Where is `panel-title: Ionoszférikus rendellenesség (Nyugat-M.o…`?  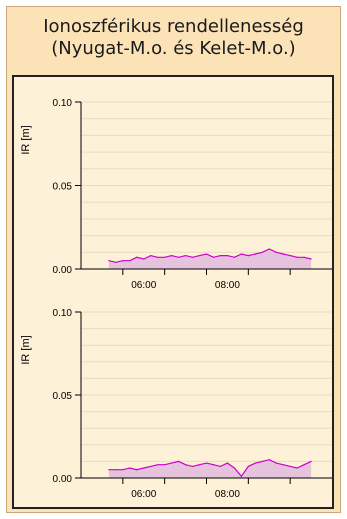 panel-title: Ionoszférikus rendellenesség (Nyugat-M.o… is located at coordinates (173, 33).